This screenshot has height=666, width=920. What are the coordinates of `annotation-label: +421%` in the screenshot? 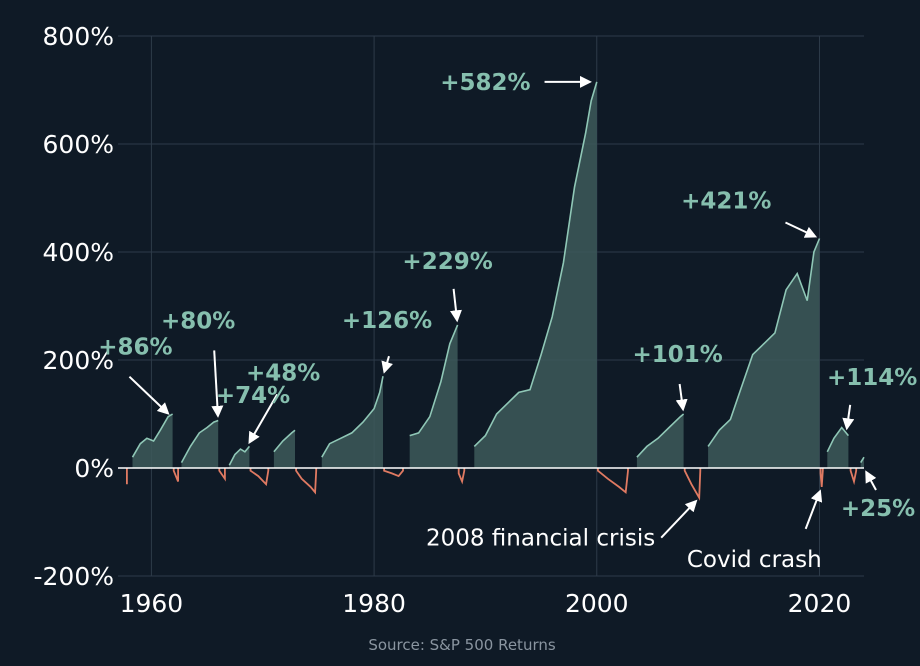 It's located at (726, 202).